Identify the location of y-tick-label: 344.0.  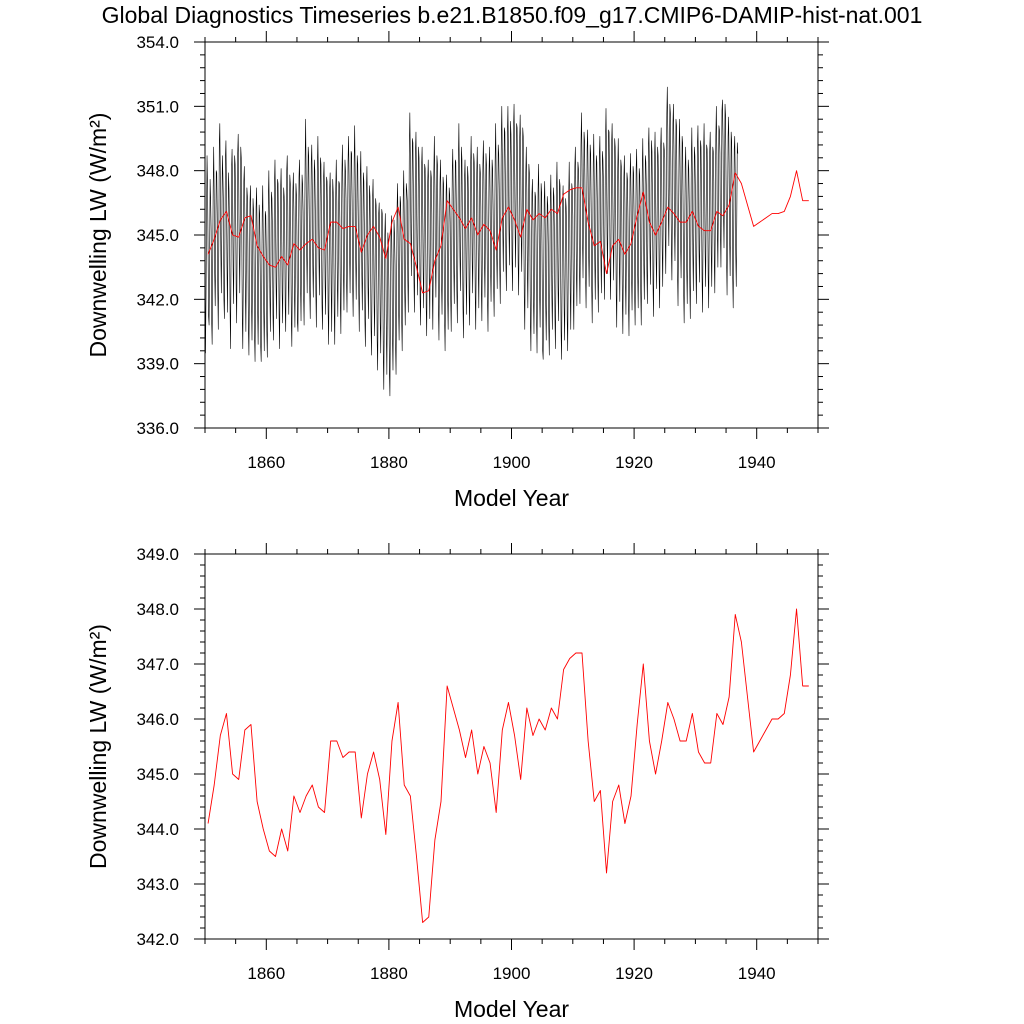
(157, 829).